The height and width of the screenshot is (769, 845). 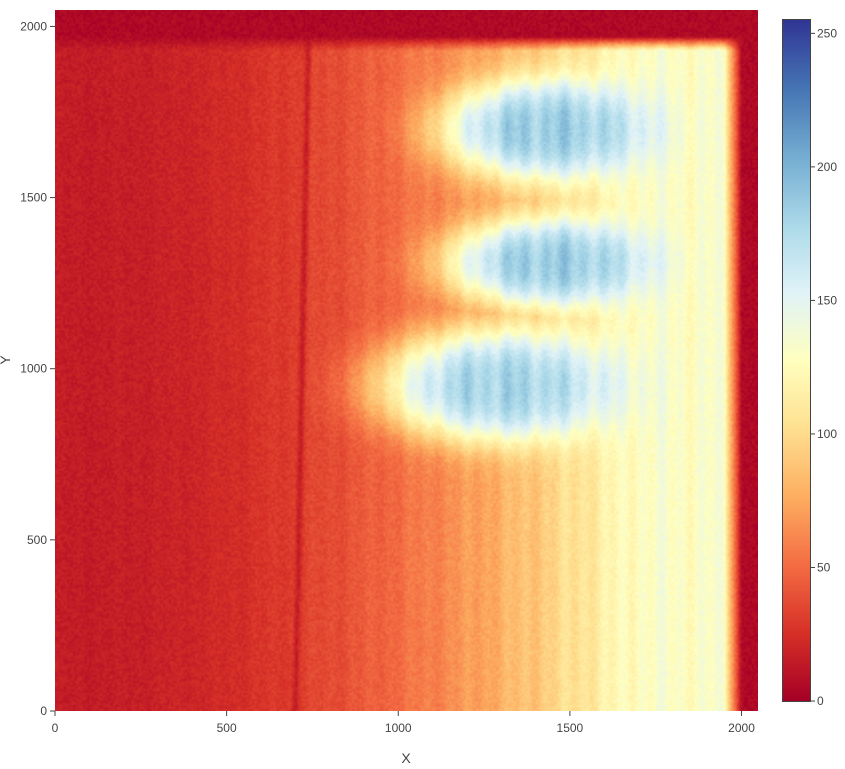 What do you see at coordinates (820, 701) in the screenshot?
I see `colorbar-tick-label: 0` at bounding box center [820, 701].